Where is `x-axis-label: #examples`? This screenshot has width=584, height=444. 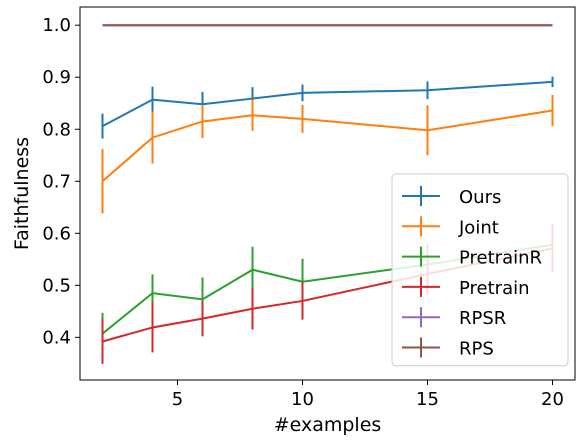 x-axis-label: #examples is located at coordinates (328, 425).